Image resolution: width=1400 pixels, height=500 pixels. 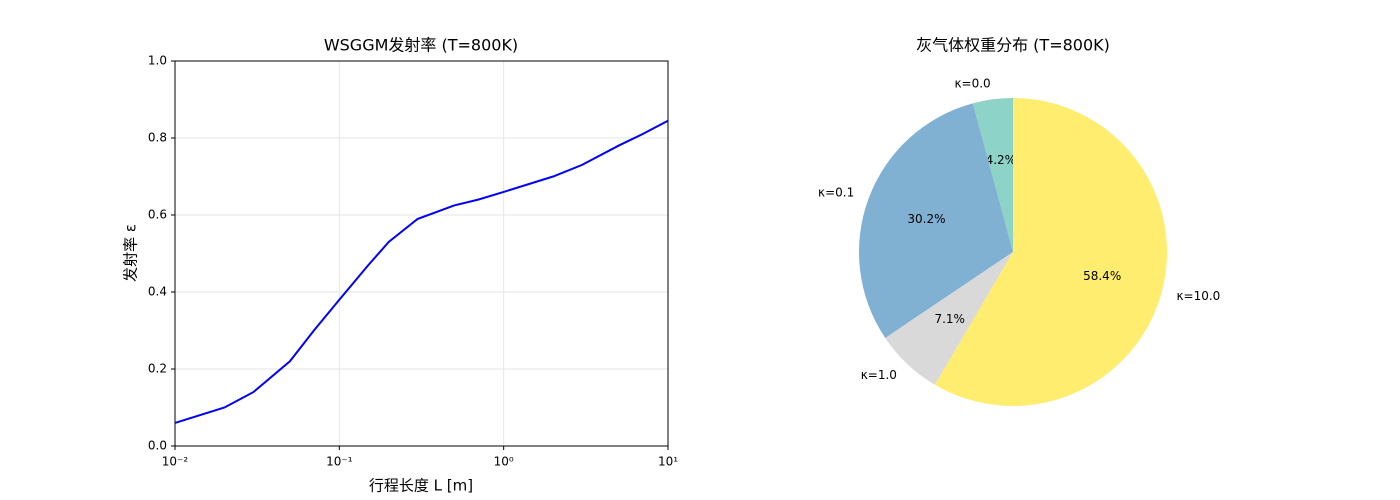 What do you see at coordinates (1102, 276) in the screenshot?
I see `pie-value-label: 58.4%` at bounding box center [1102, 276].